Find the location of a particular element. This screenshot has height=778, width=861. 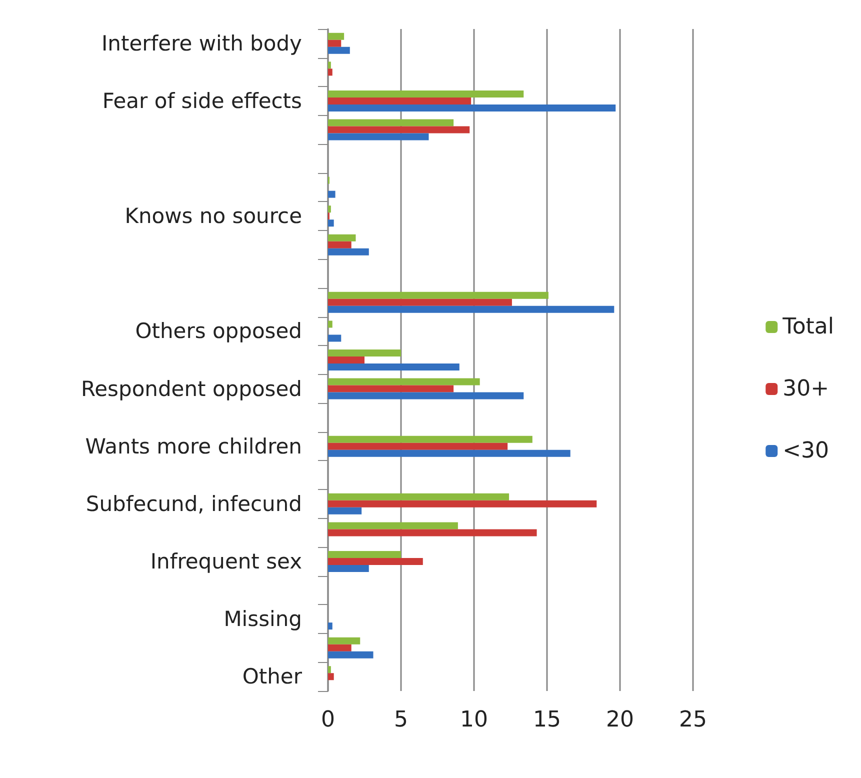

legend-label: <30 is located at coordinates (806, 451).